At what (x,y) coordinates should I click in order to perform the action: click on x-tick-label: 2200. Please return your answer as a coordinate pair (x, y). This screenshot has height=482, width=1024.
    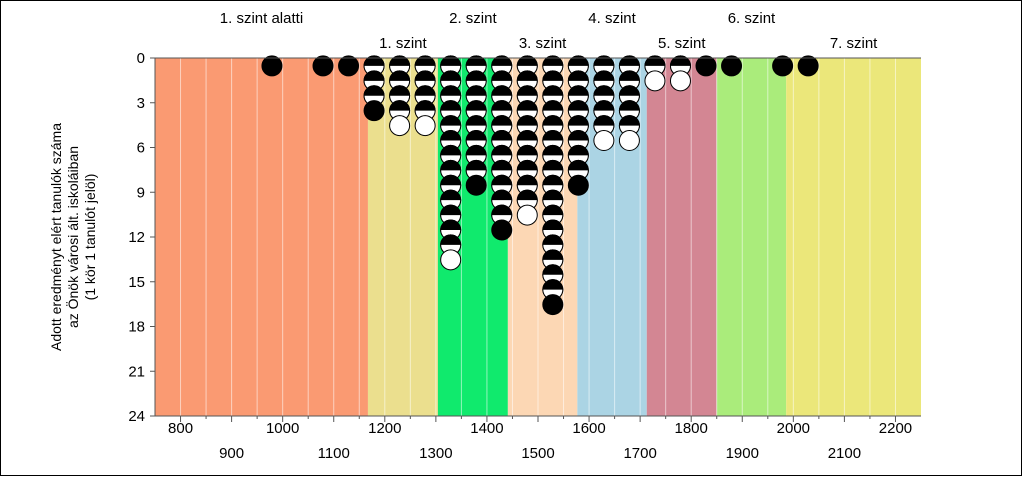
    Looking at the image, I should click on (895, 428).